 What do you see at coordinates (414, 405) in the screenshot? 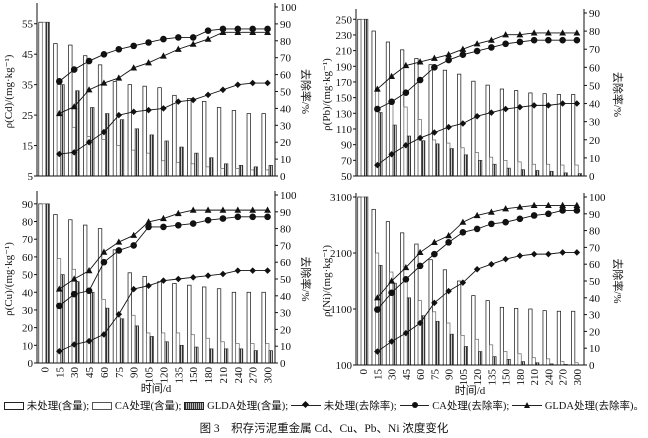
I see `legend-line-ca-rate` at bounding box center [414, 405].